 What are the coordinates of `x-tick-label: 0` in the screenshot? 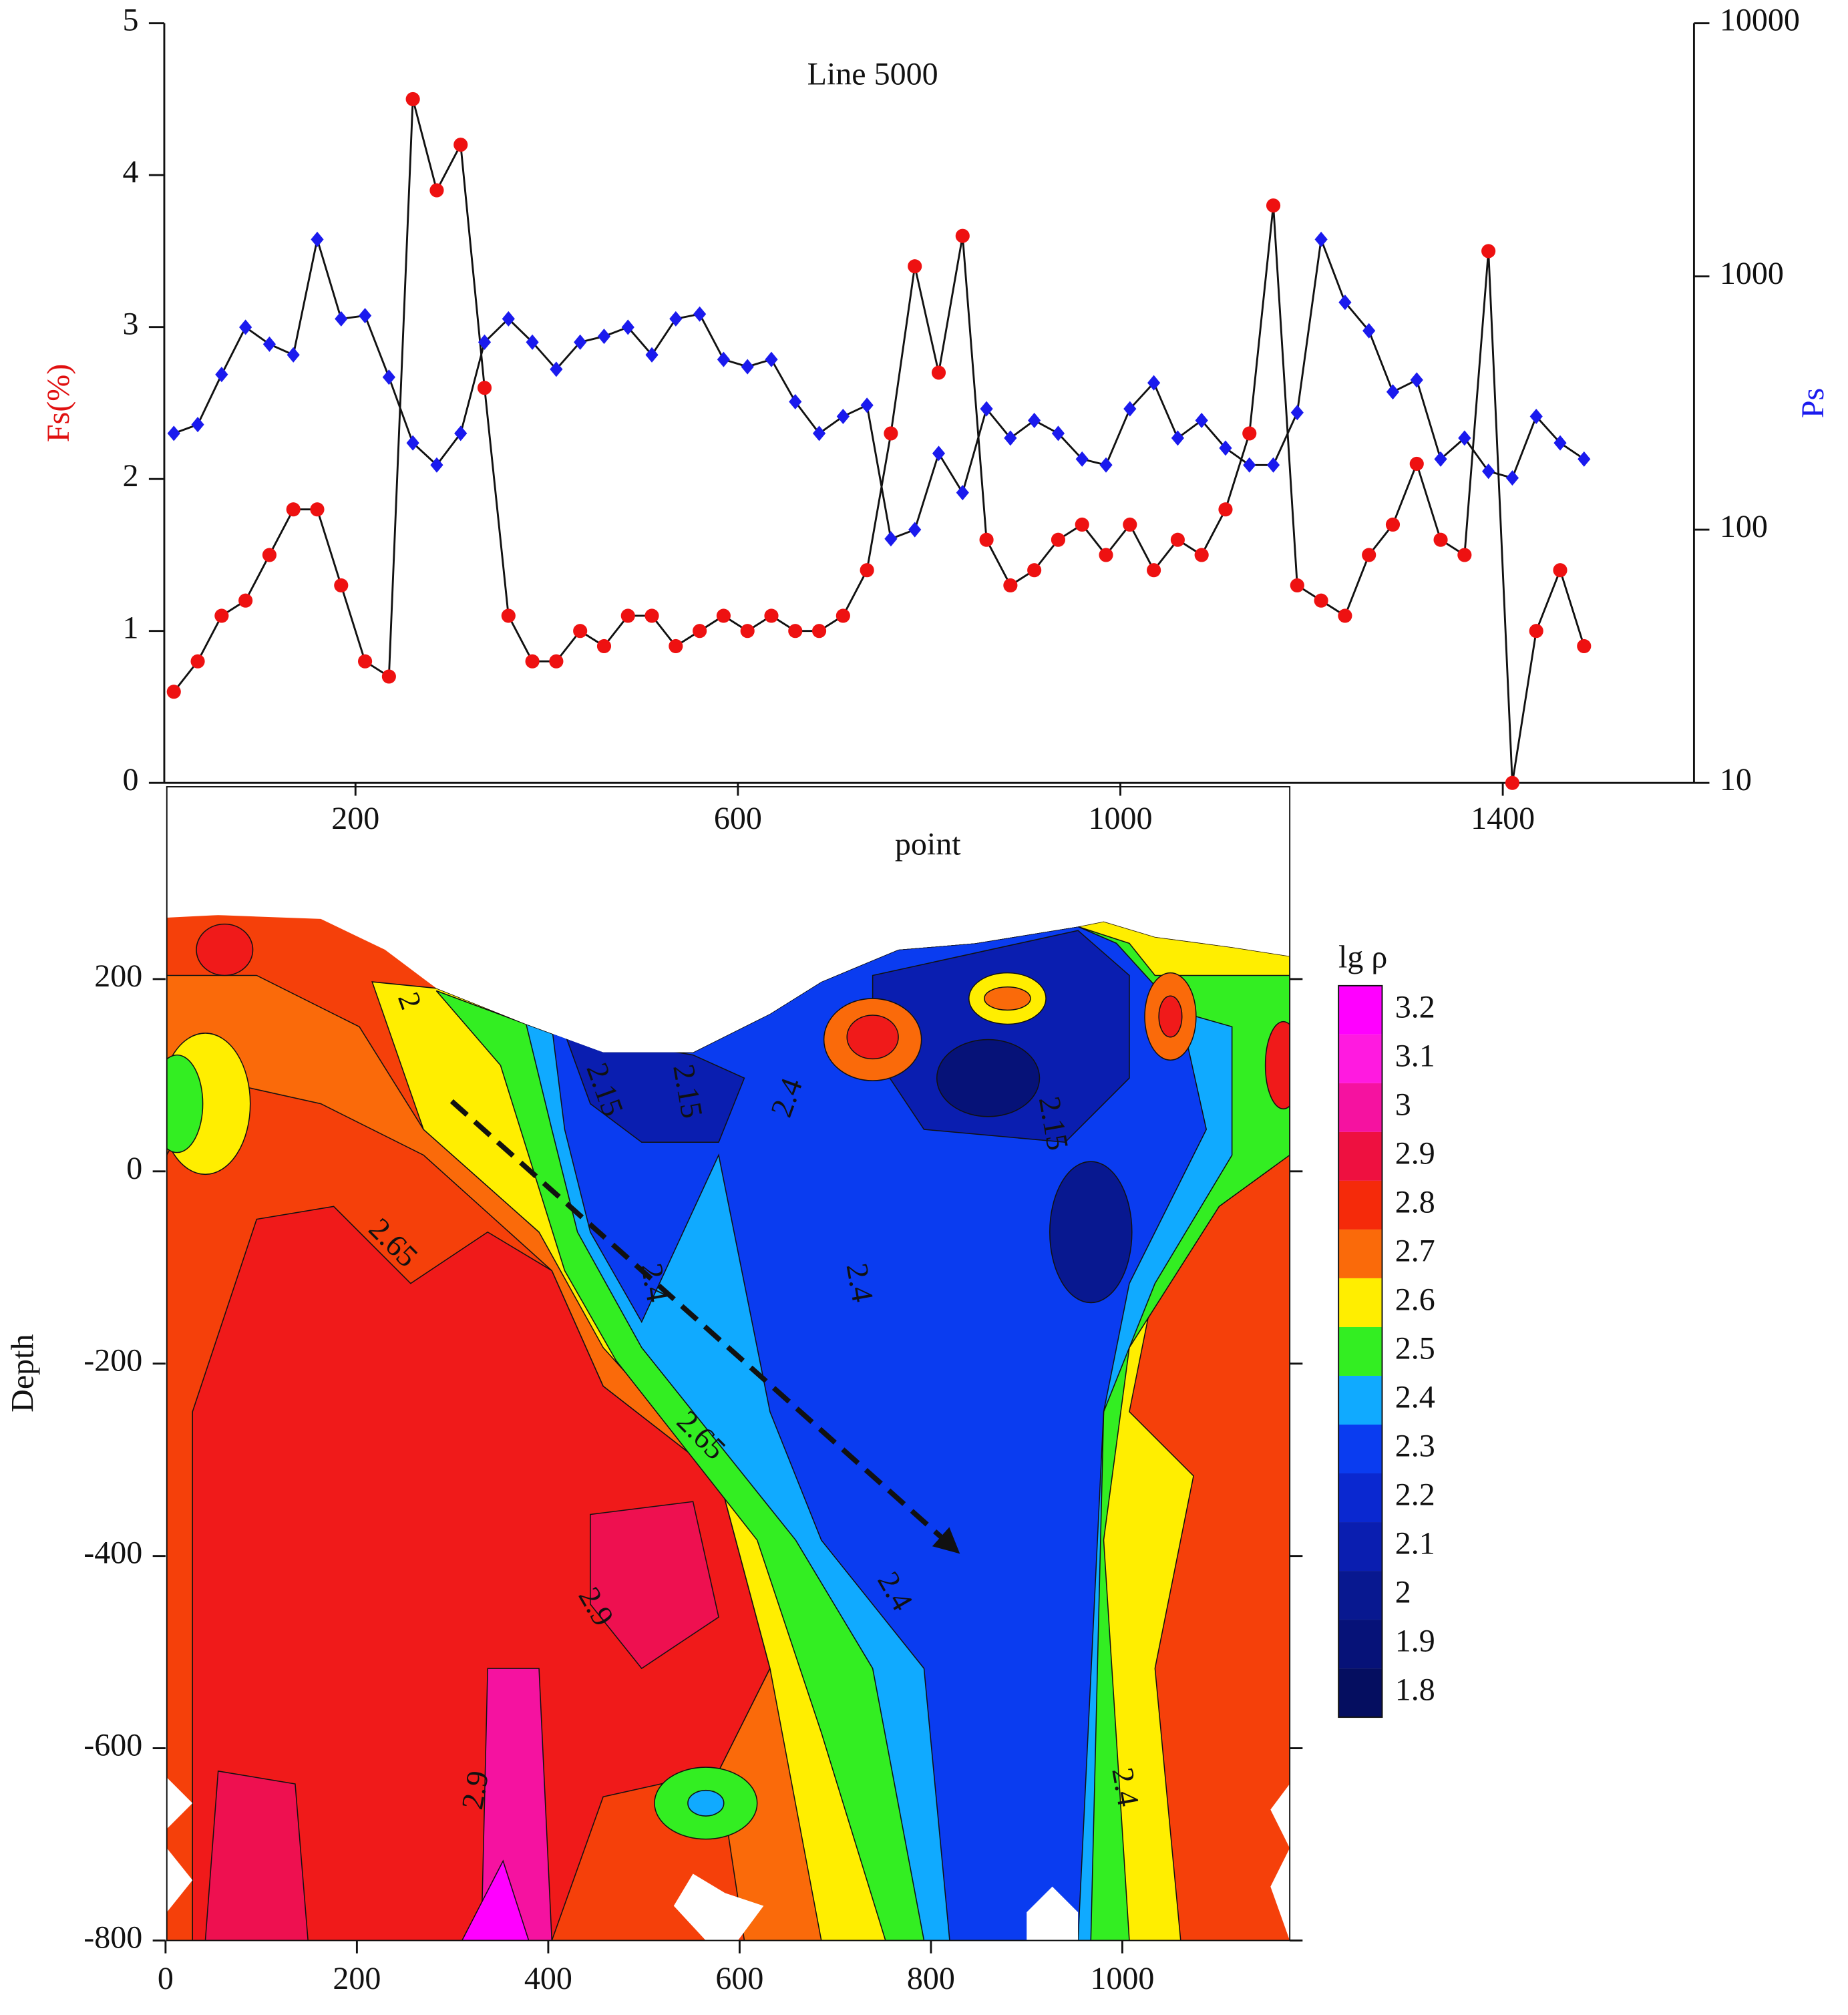 It's located at (166, 1978).